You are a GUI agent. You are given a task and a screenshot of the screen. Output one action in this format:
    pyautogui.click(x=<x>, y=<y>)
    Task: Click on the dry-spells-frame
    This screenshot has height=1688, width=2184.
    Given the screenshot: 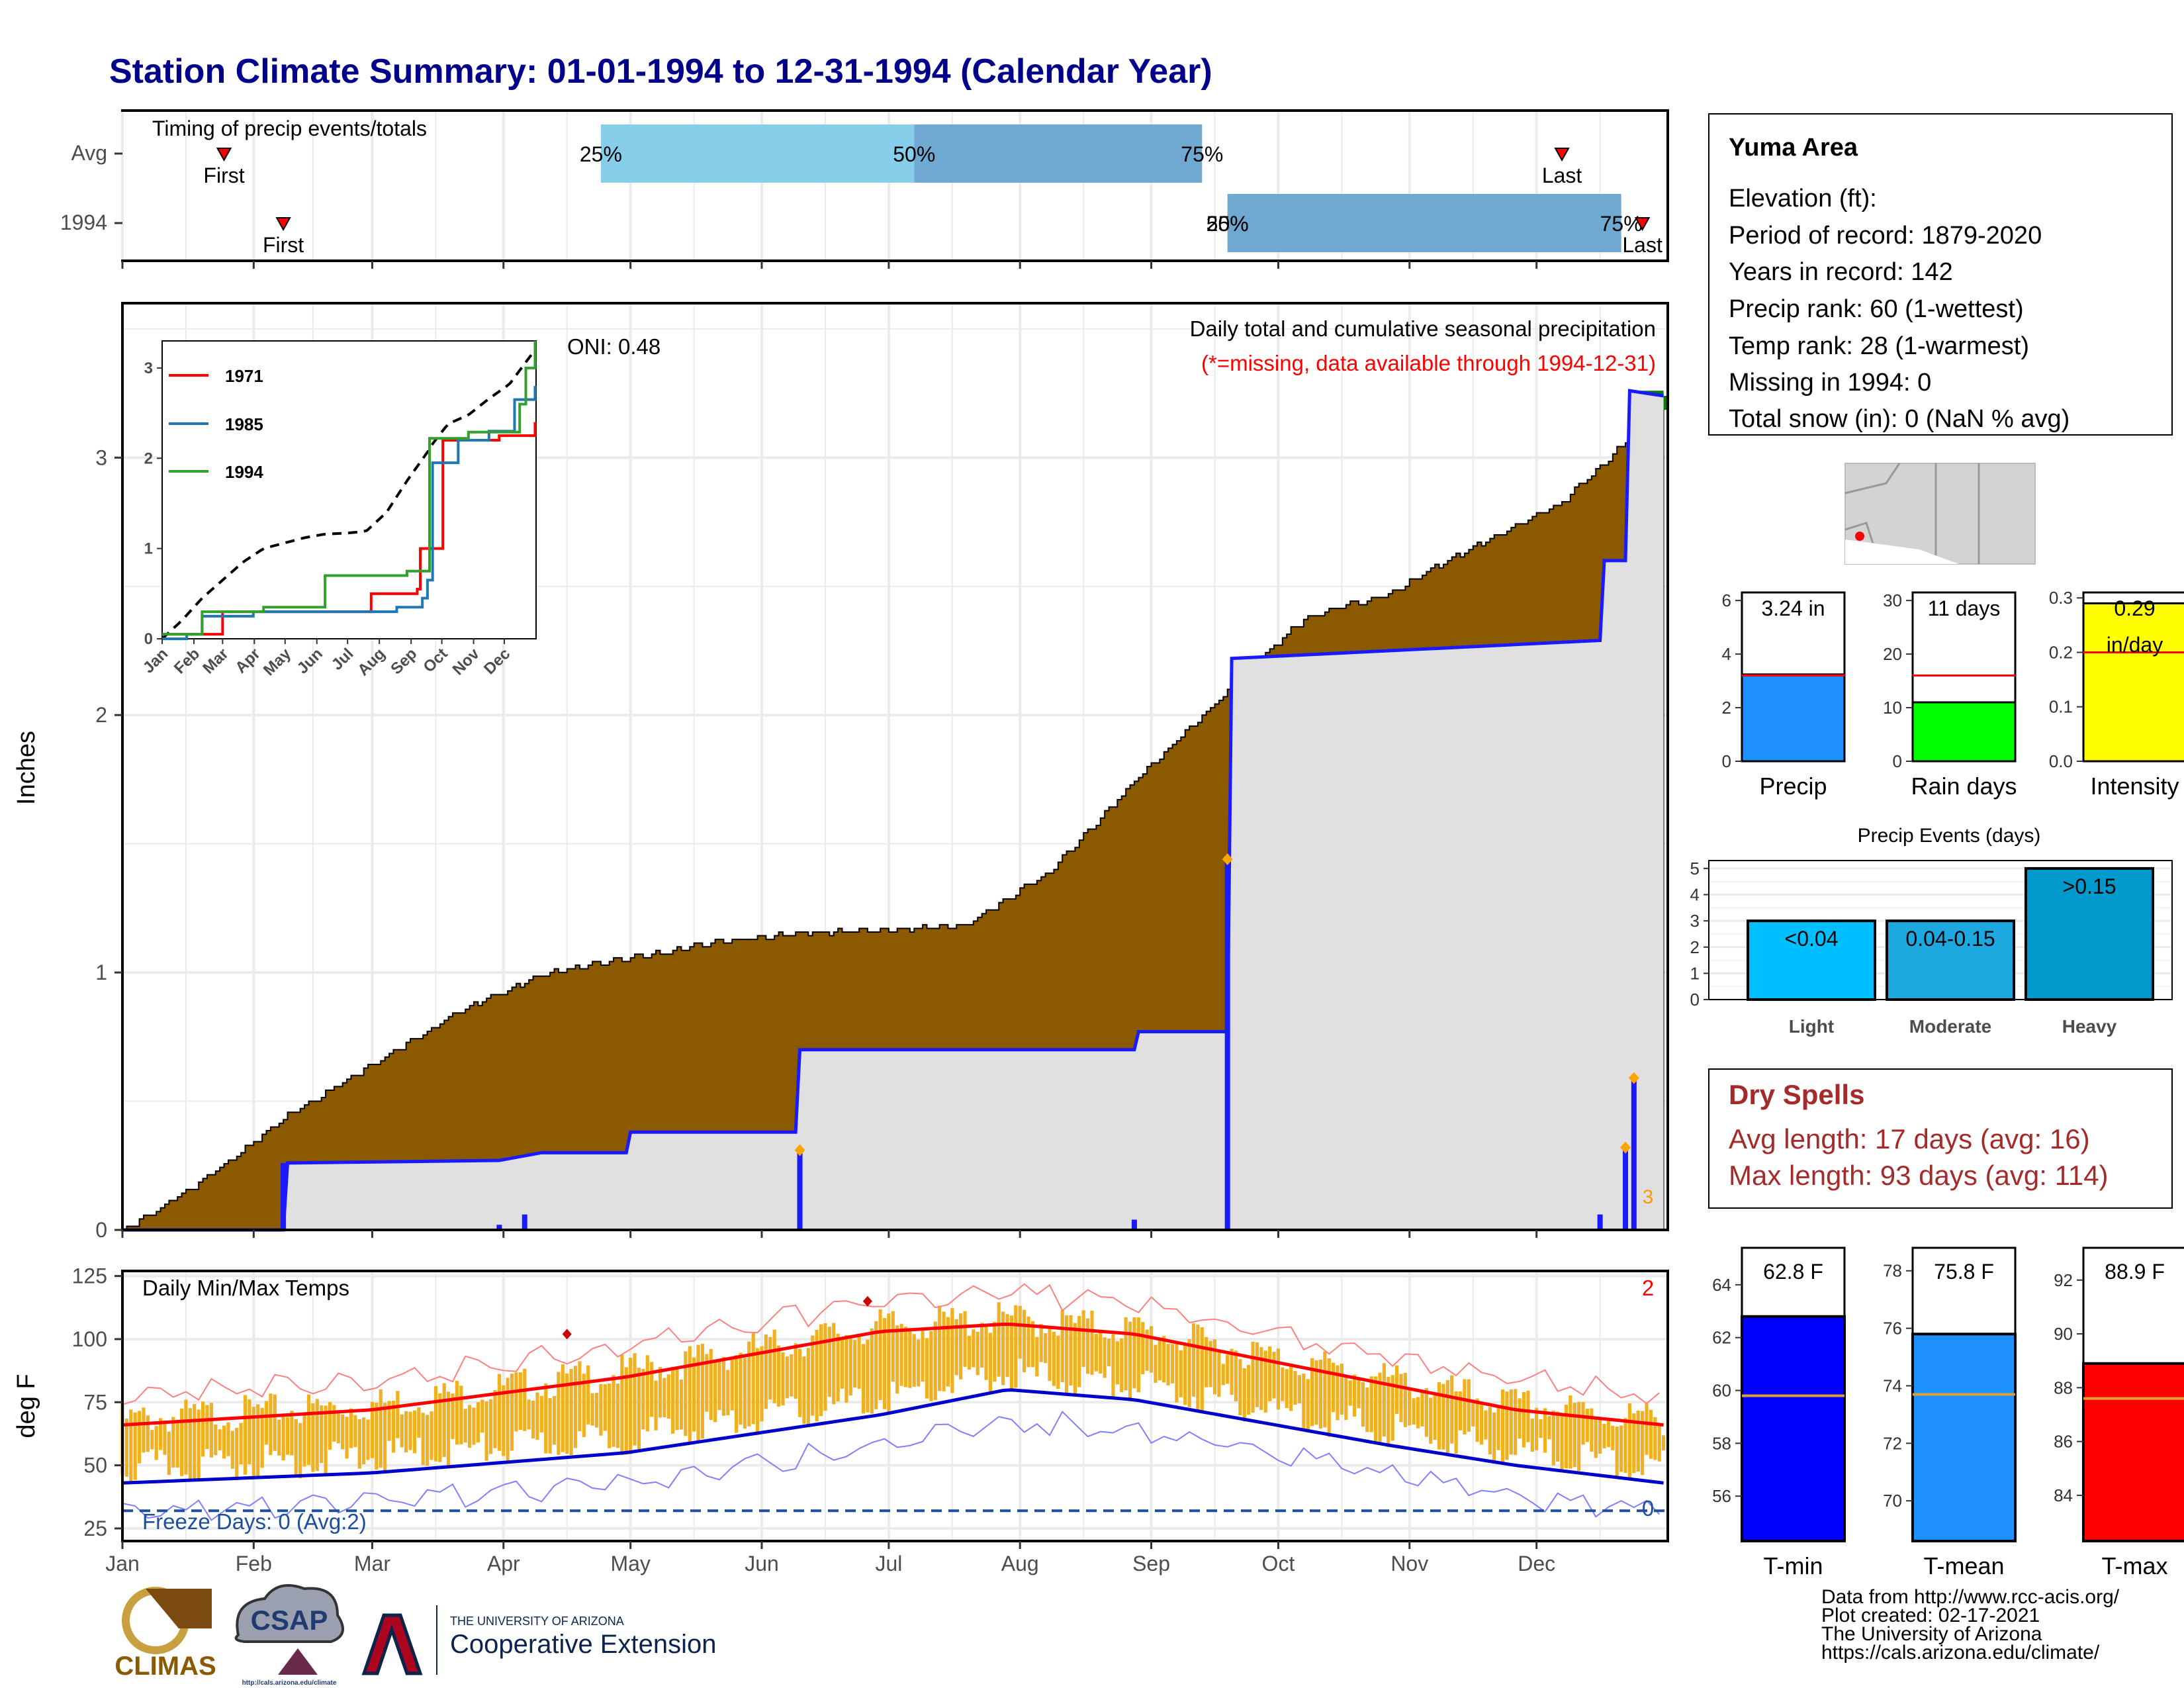 What is the action you would take?
    pyautogui.click(x=1940, y=1138)
    